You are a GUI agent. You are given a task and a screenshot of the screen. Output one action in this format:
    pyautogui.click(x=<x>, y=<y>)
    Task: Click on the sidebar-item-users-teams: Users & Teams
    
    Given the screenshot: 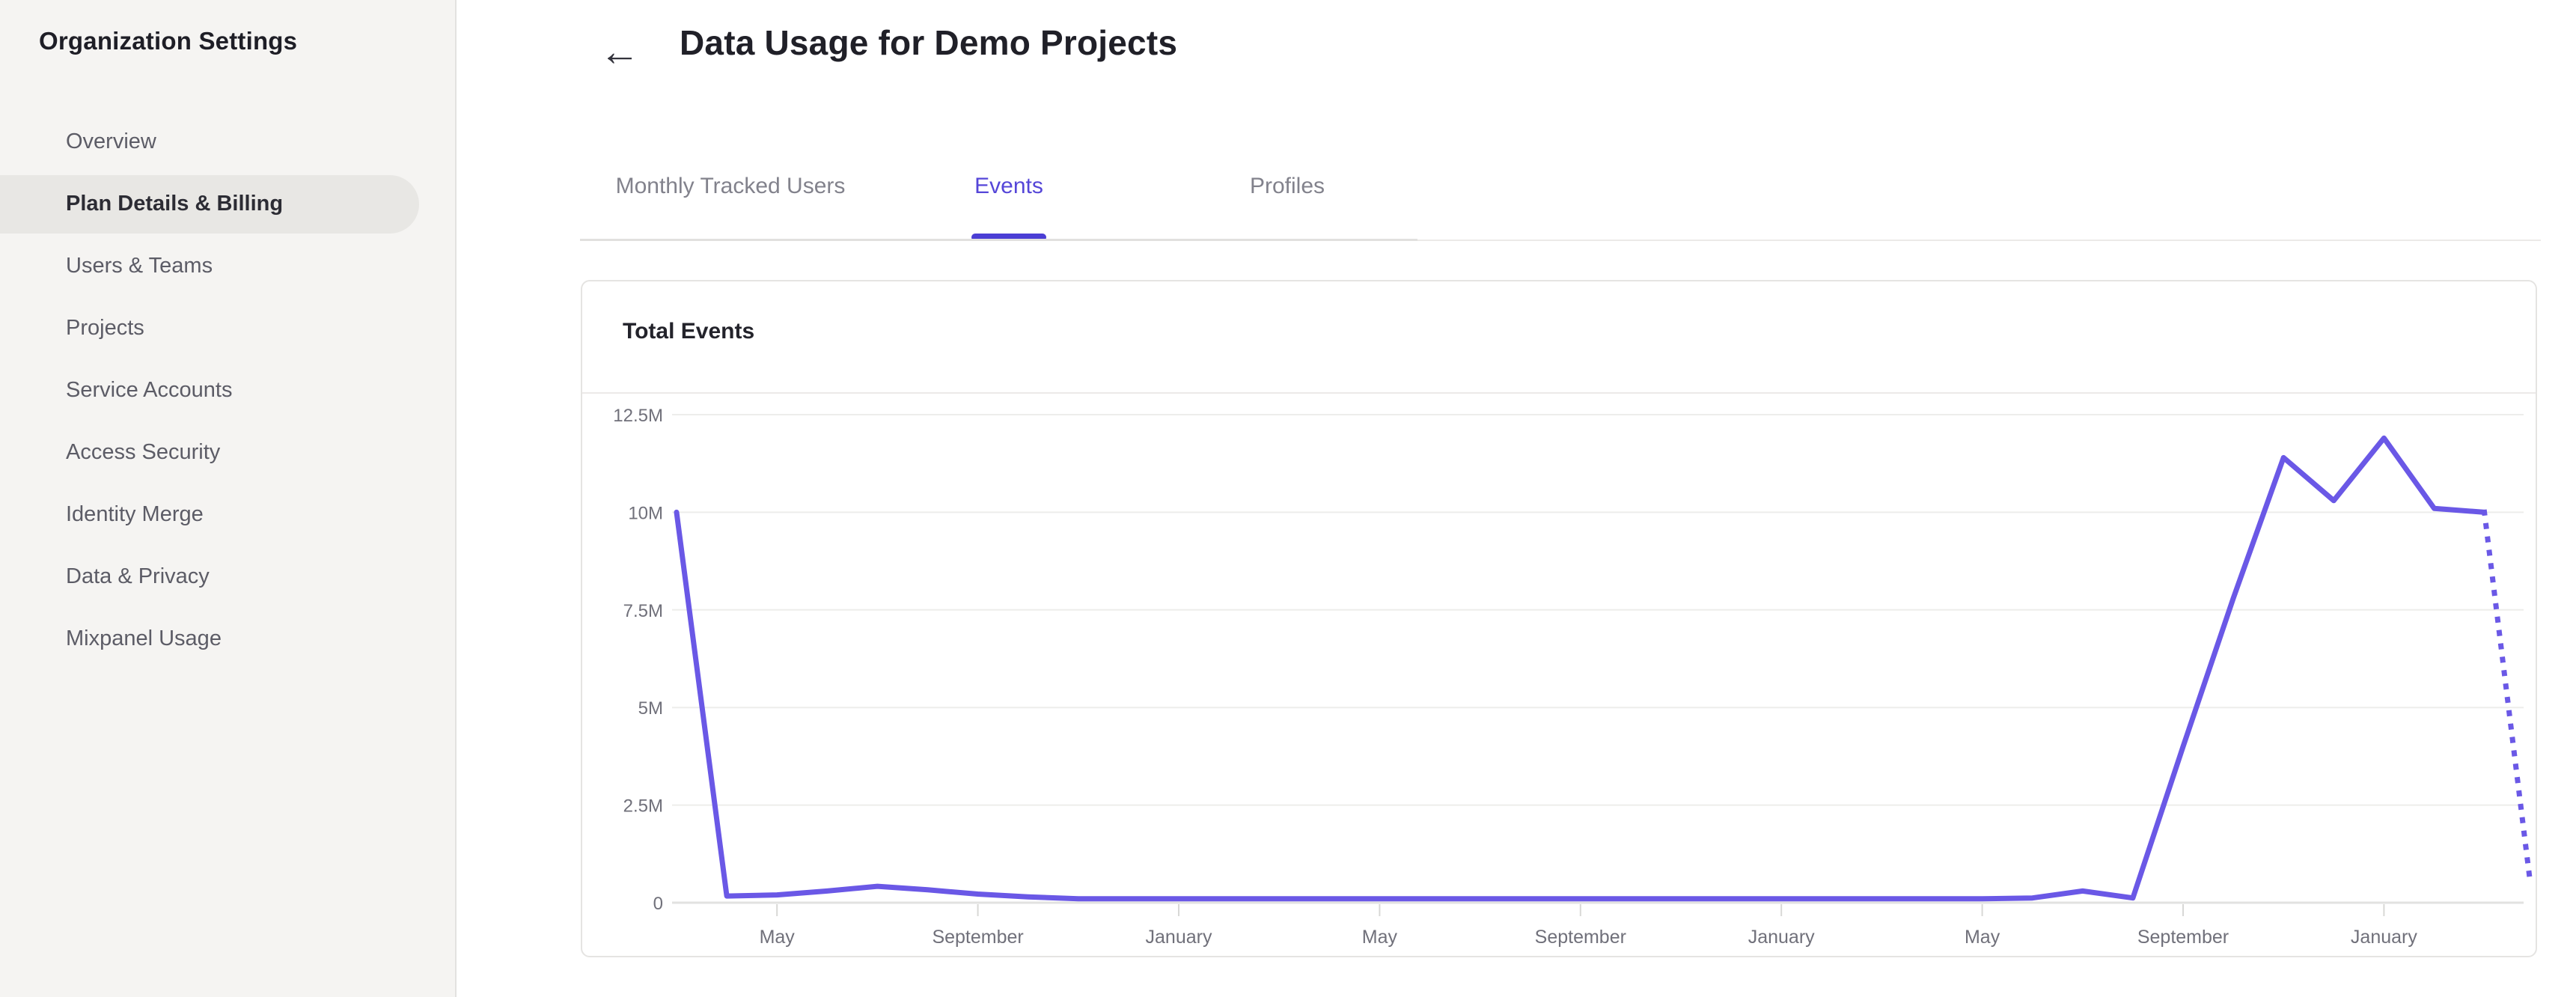 What is the action you would take?
    pyautogui.click(x=228, y=266)
    